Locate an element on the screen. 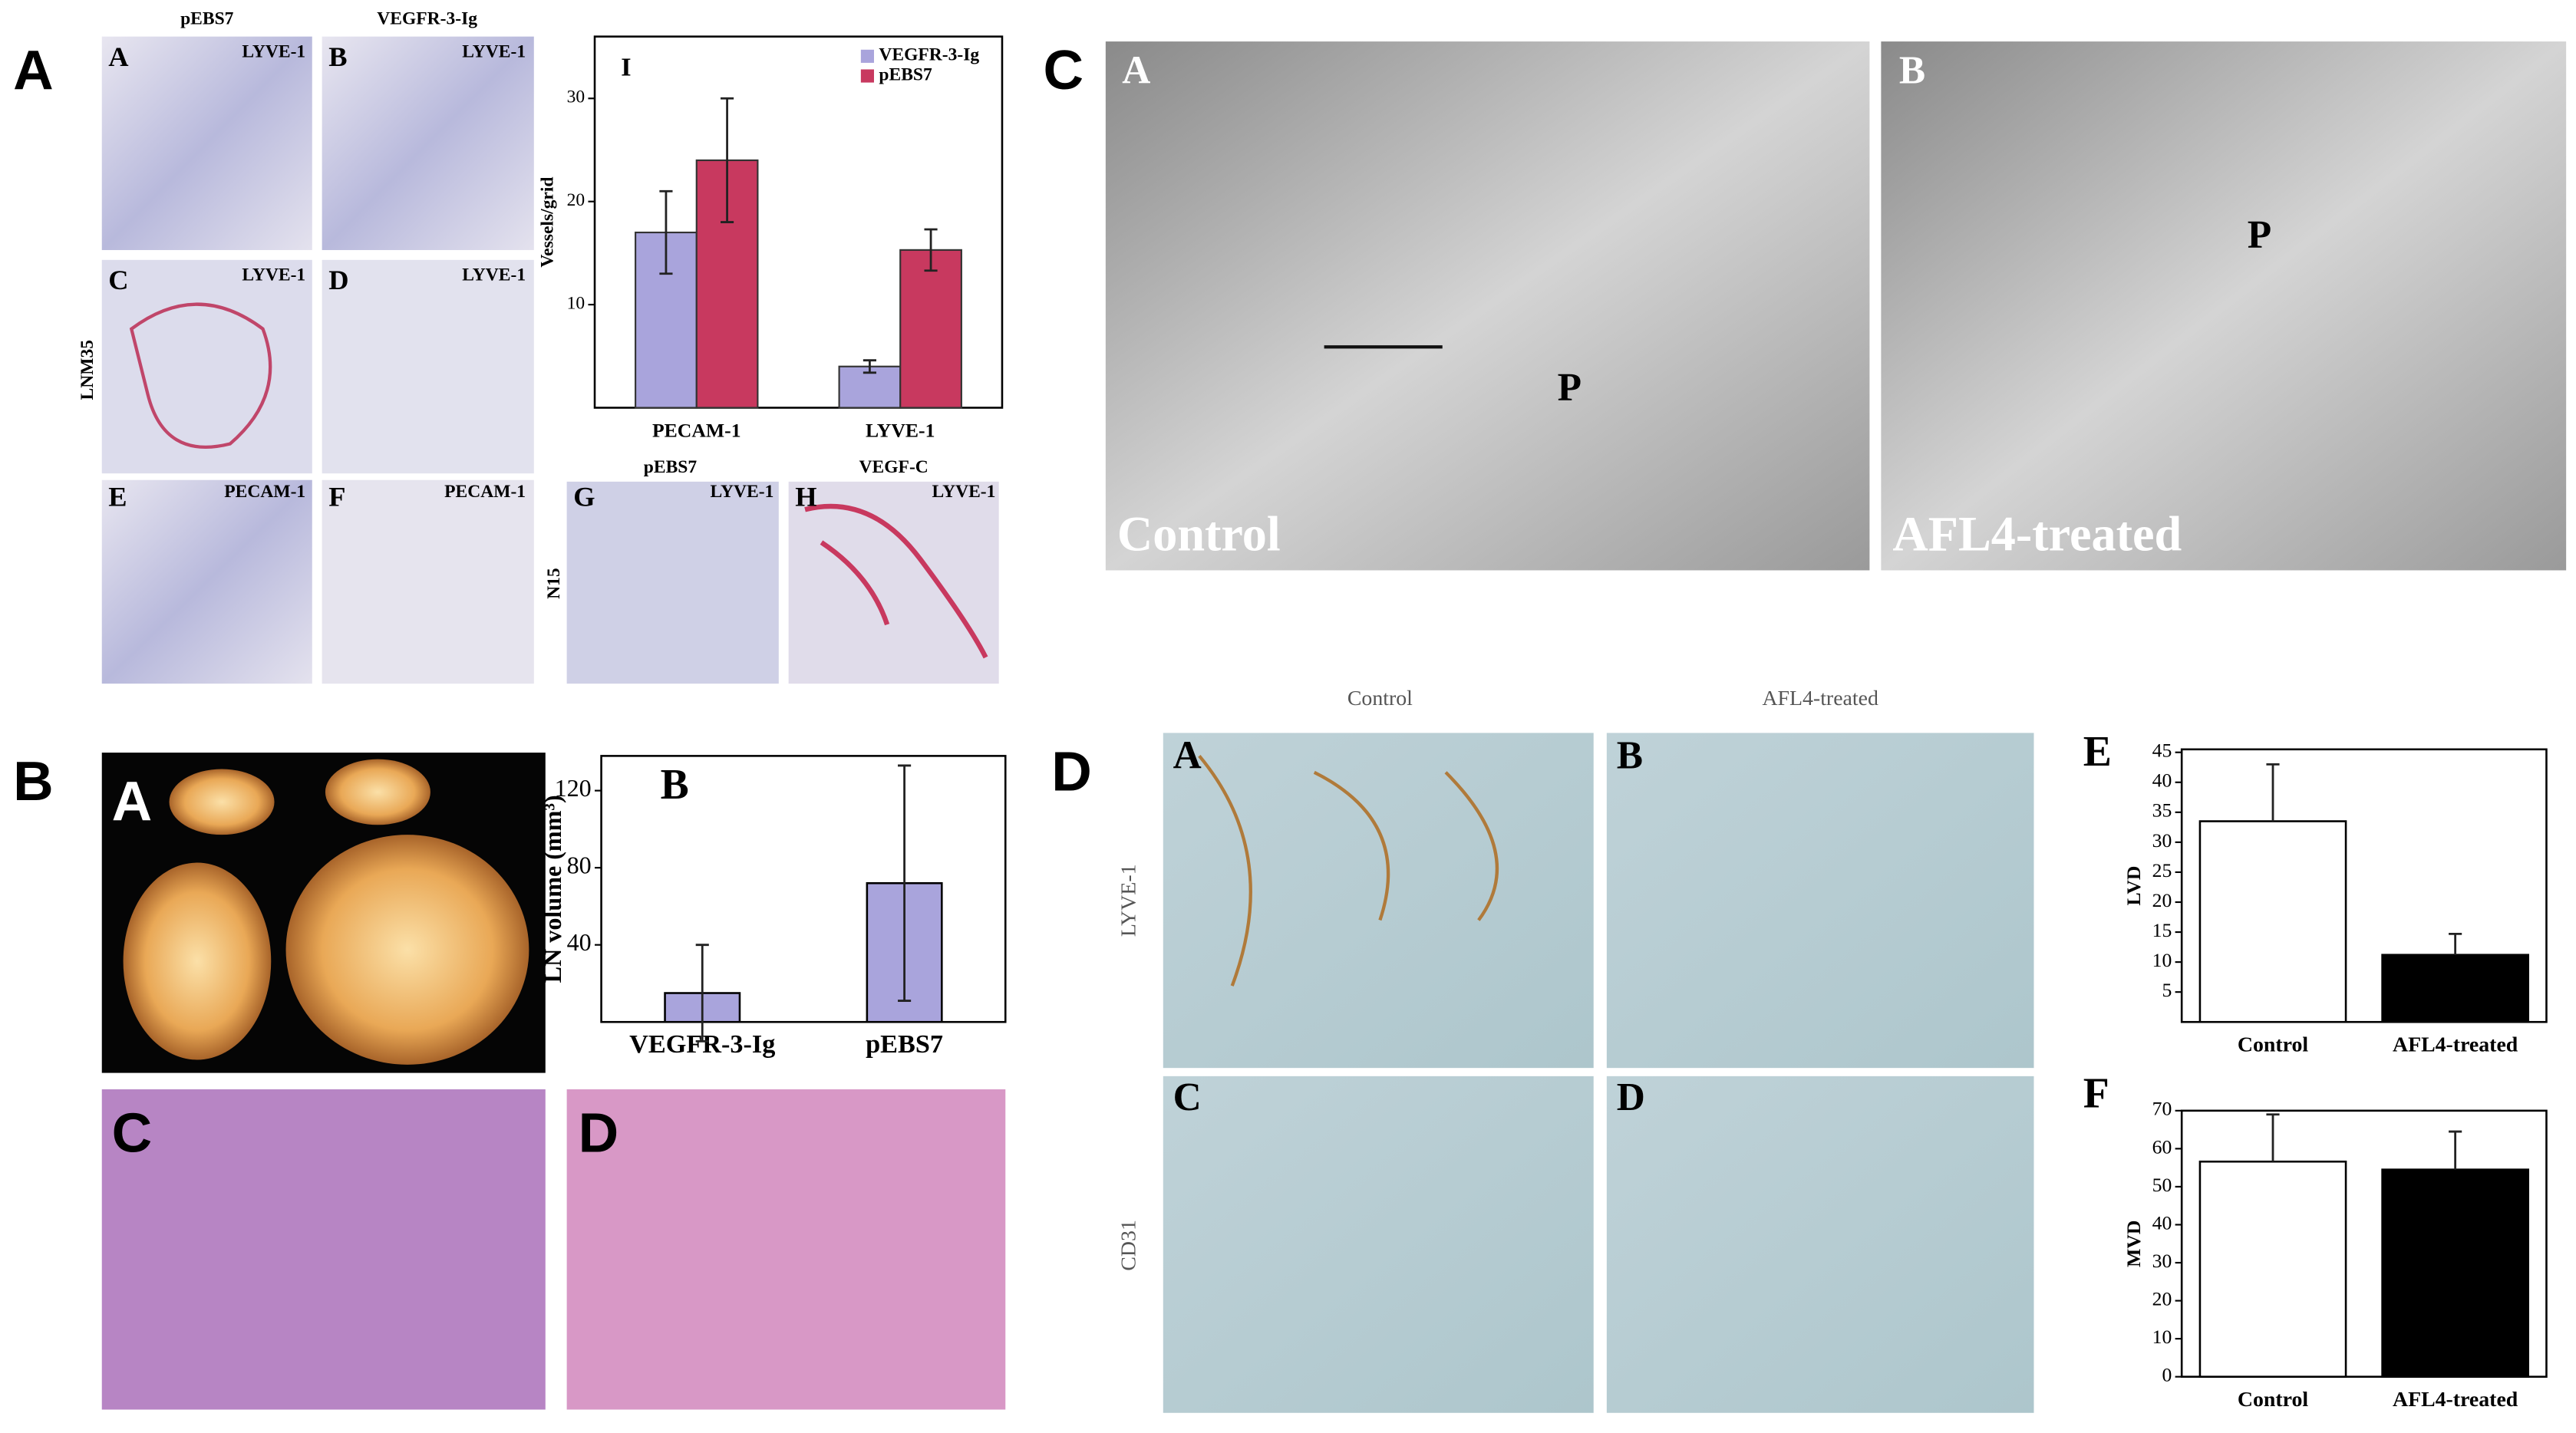 The width and height of the screenshot is (2576, 1433). panel-letter: B is located at coordinates (33, 781).